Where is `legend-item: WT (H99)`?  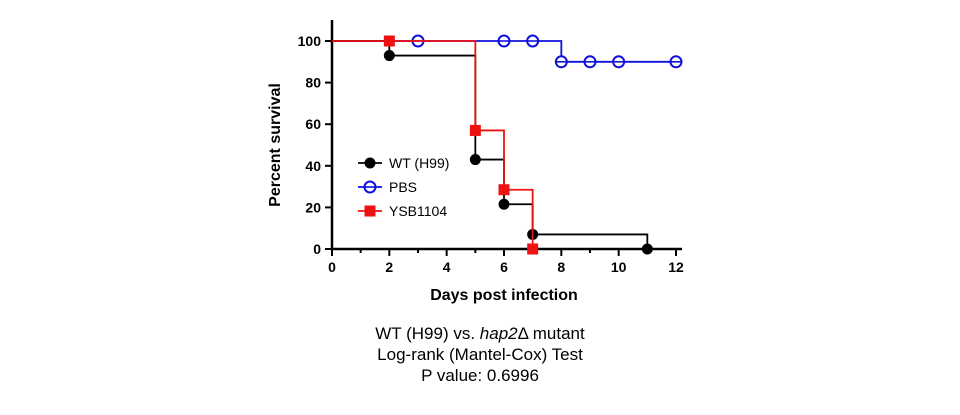 legend-item: WT (H99) is located at coordinates (403, 163).